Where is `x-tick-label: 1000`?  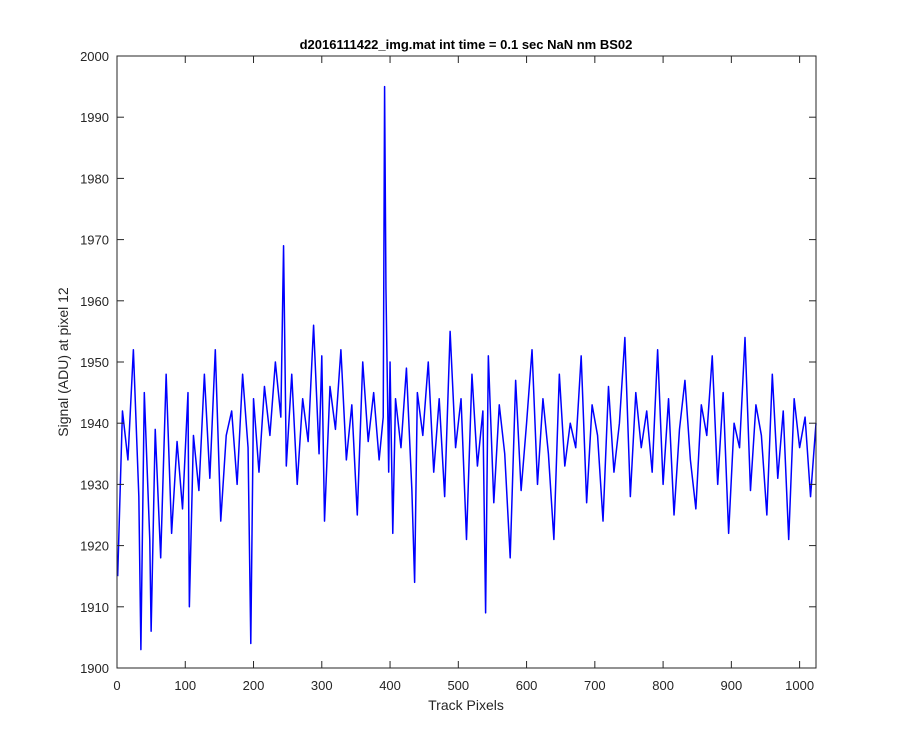 x-tick-label: 1000 is located at coordinates (799, 685).